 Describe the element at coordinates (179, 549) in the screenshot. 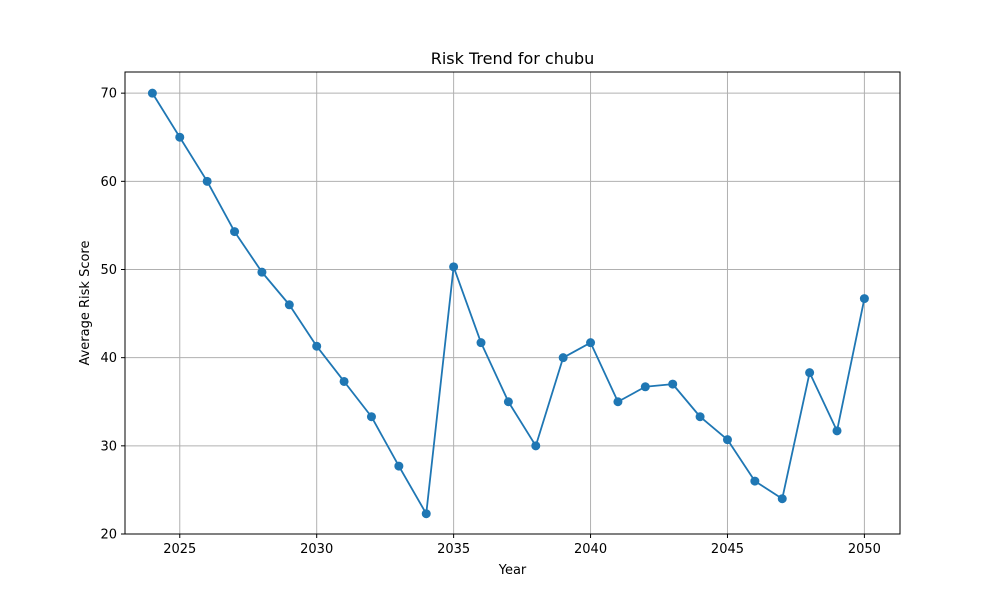

I see `x-tick-label: 2025` at that location.